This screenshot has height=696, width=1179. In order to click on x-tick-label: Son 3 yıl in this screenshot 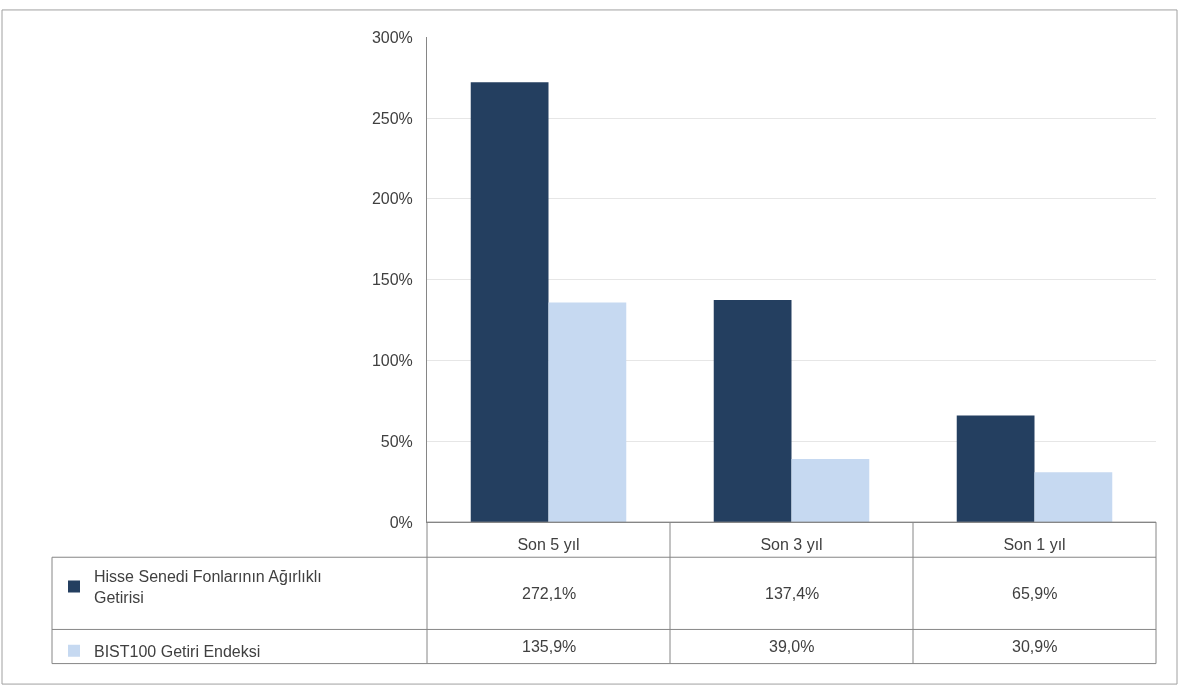, I will do `click(791, 545)`.